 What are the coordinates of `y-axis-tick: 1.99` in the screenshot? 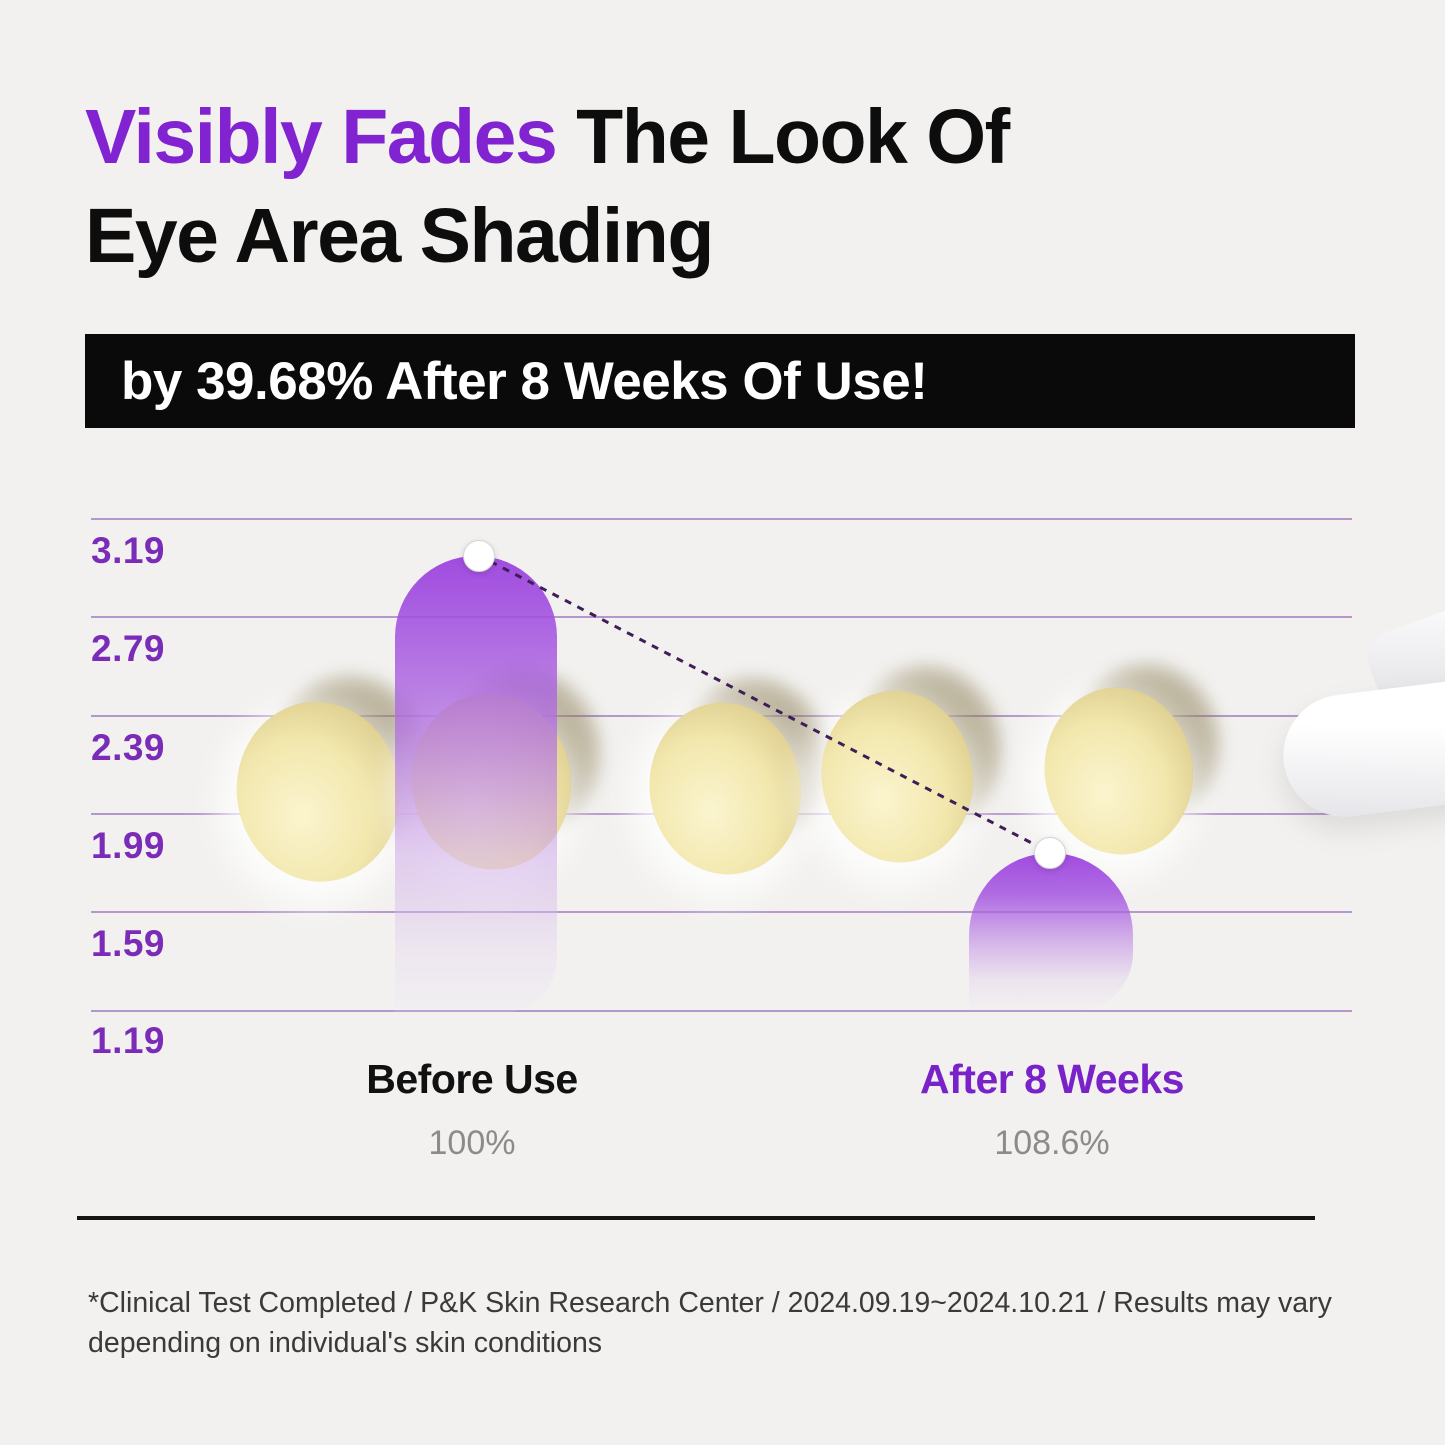 It's located at (128, 845).